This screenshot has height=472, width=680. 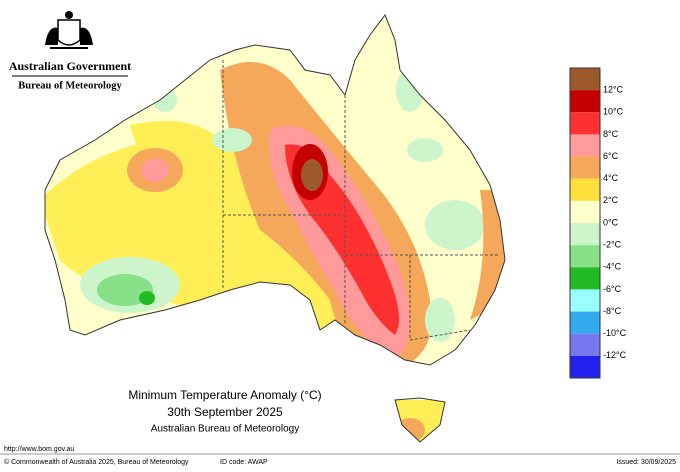 What do you see at coordinates (615, 355) in the screenshot?
I see `legend-label: -12°C` at bounding box center [615, 355].